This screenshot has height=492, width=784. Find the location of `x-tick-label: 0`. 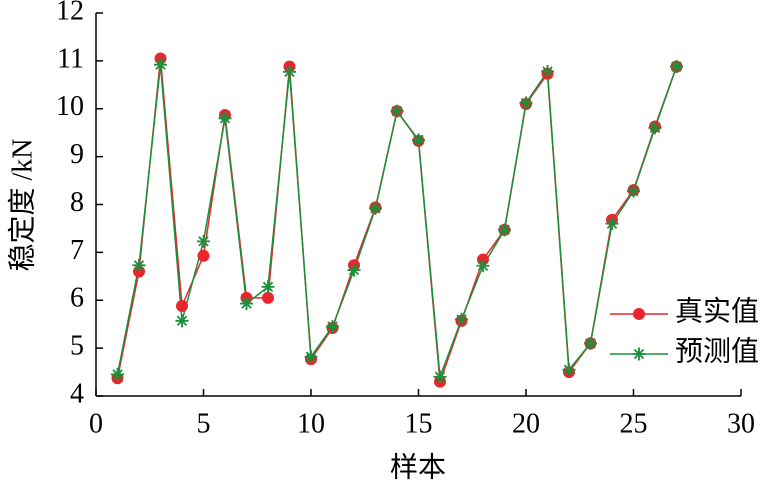

x-tick-label: 0 is located at coordinates (96, 423).